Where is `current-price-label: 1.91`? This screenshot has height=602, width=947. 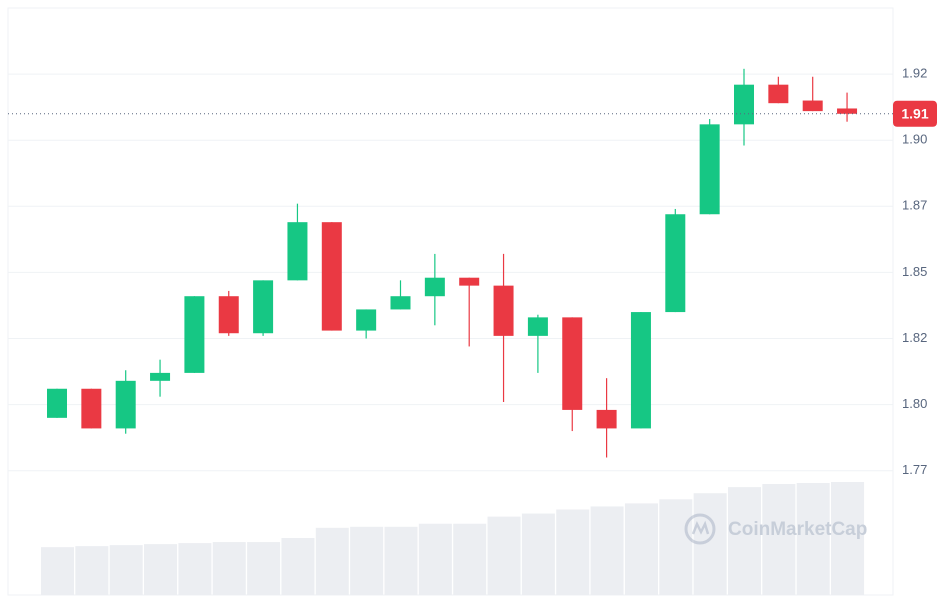 current-price-label: 1.91 is located at coordinates (914, 113).